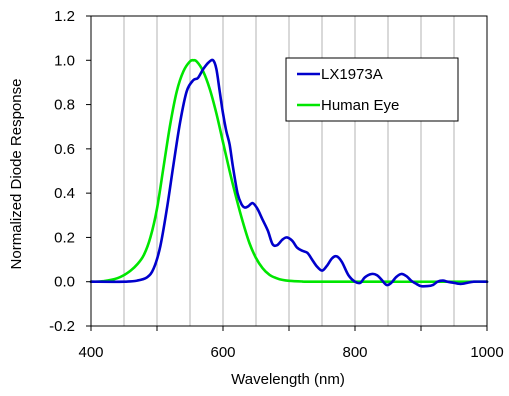 The height and width of the screenshot is (396, 509). What do you see at coordinates (222, 352) in the screenshot?
I see `x-tick-label: 600` at bounding box center [222, 352].